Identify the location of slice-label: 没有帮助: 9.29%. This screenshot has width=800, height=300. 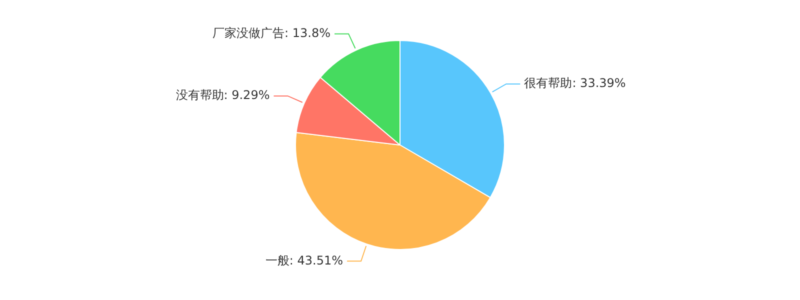
(223, 95).